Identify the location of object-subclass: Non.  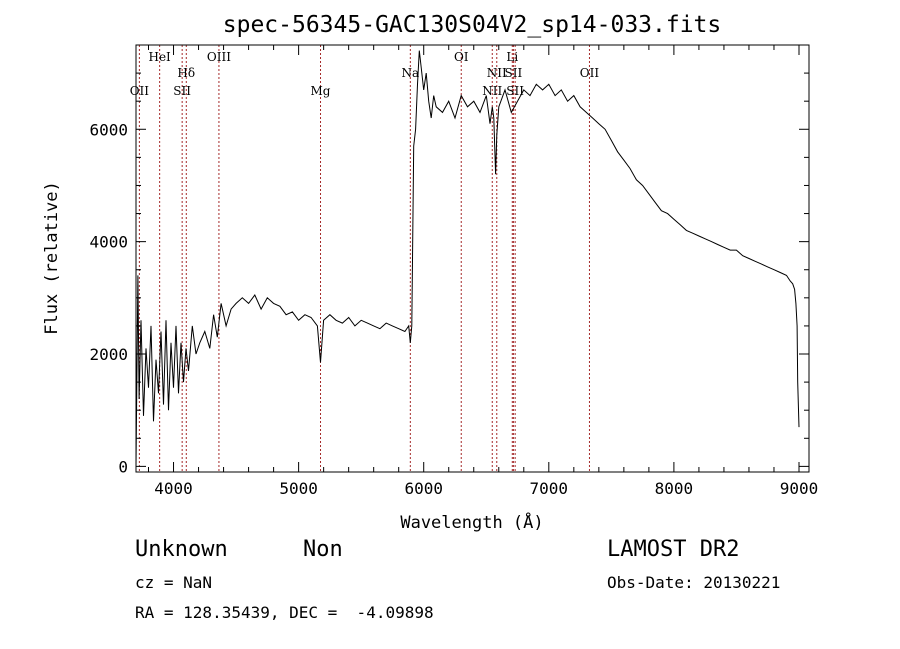
(323, 549).